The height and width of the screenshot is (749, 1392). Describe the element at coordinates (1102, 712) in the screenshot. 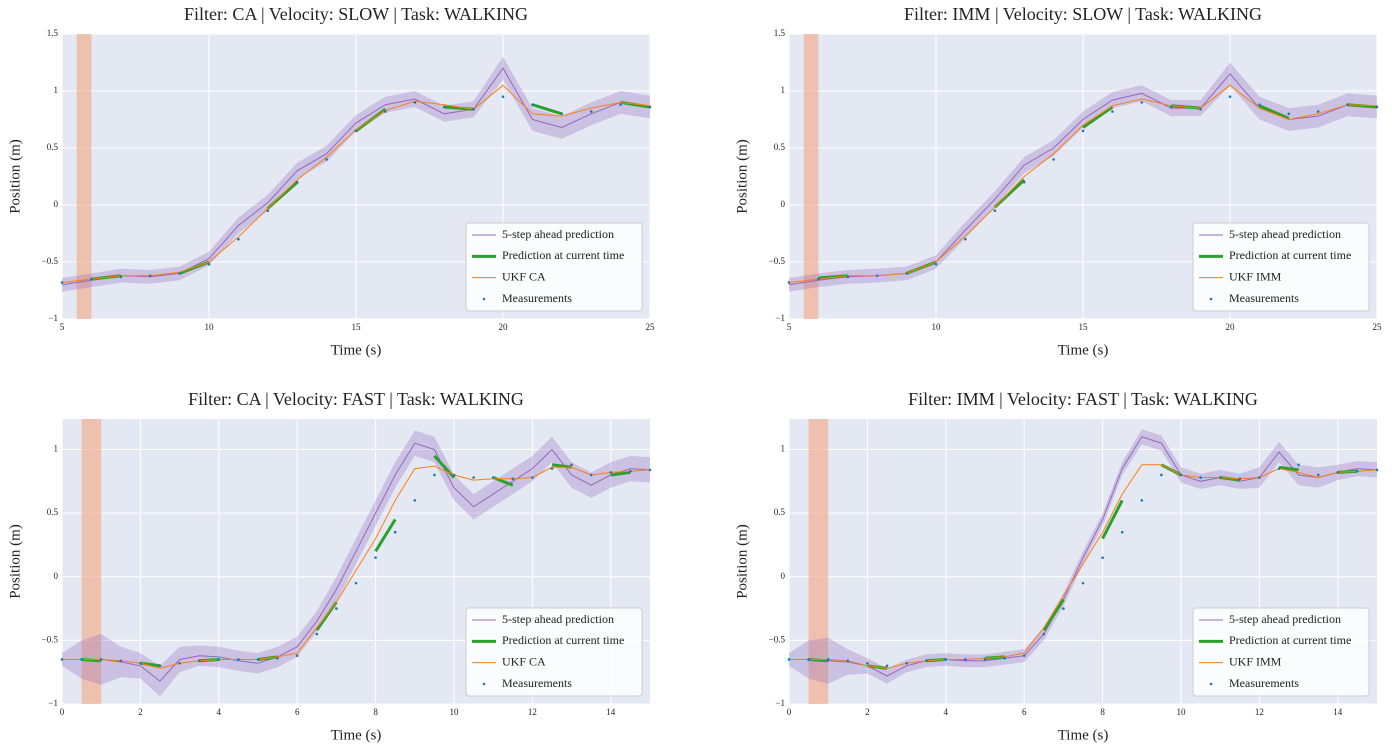

I see `x-tick-label: 8` at that location.